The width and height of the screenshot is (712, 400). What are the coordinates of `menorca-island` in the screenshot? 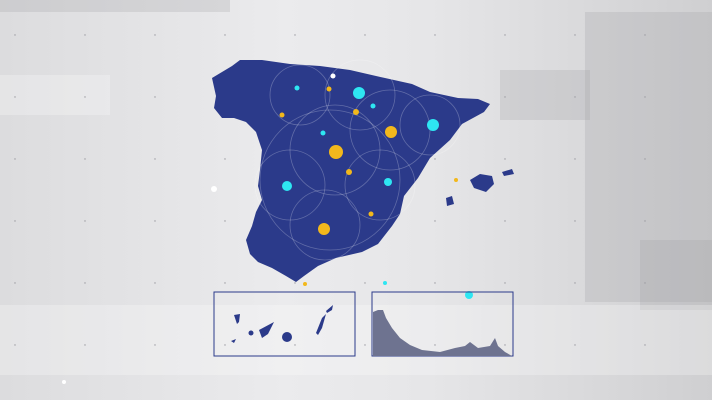 It's located at (508, 172).